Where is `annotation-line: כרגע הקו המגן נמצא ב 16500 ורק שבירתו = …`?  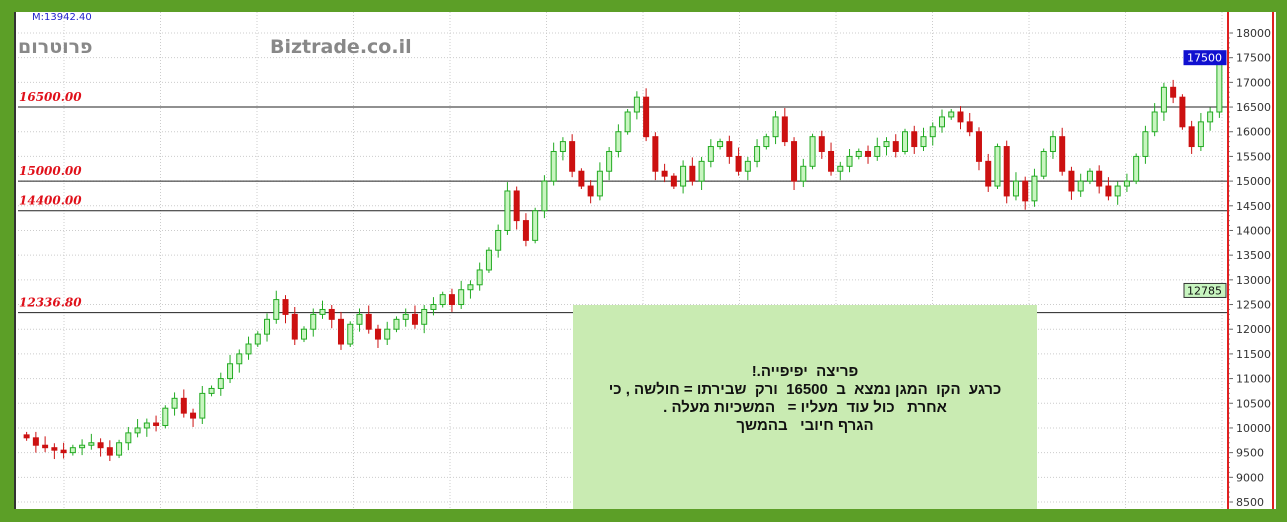 annotation-line: כרגע הקו המגן נמצא ב 16500 ורק שבירתו = … is located at coordinates (805, 389).